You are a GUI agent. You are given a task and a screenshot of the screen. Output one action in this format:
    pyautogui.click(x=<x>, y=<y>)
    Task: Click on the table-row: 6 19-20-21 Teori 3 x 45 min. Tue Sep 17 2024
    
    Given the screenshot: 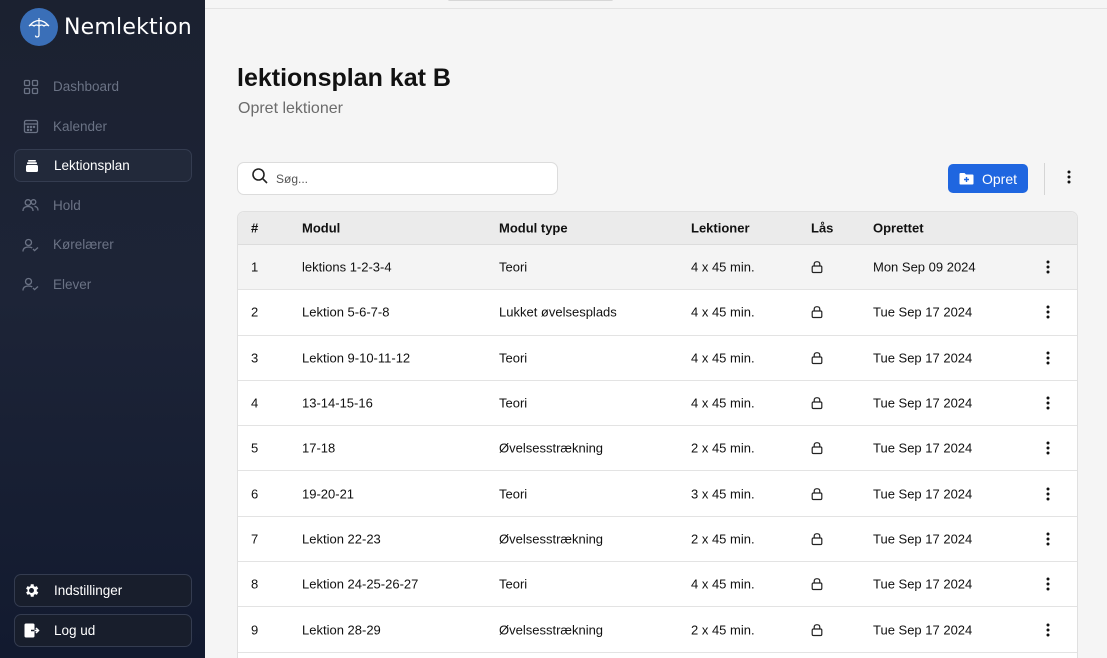 What is the action you would take?
    pyautogui.click(x=657, y=494)
    